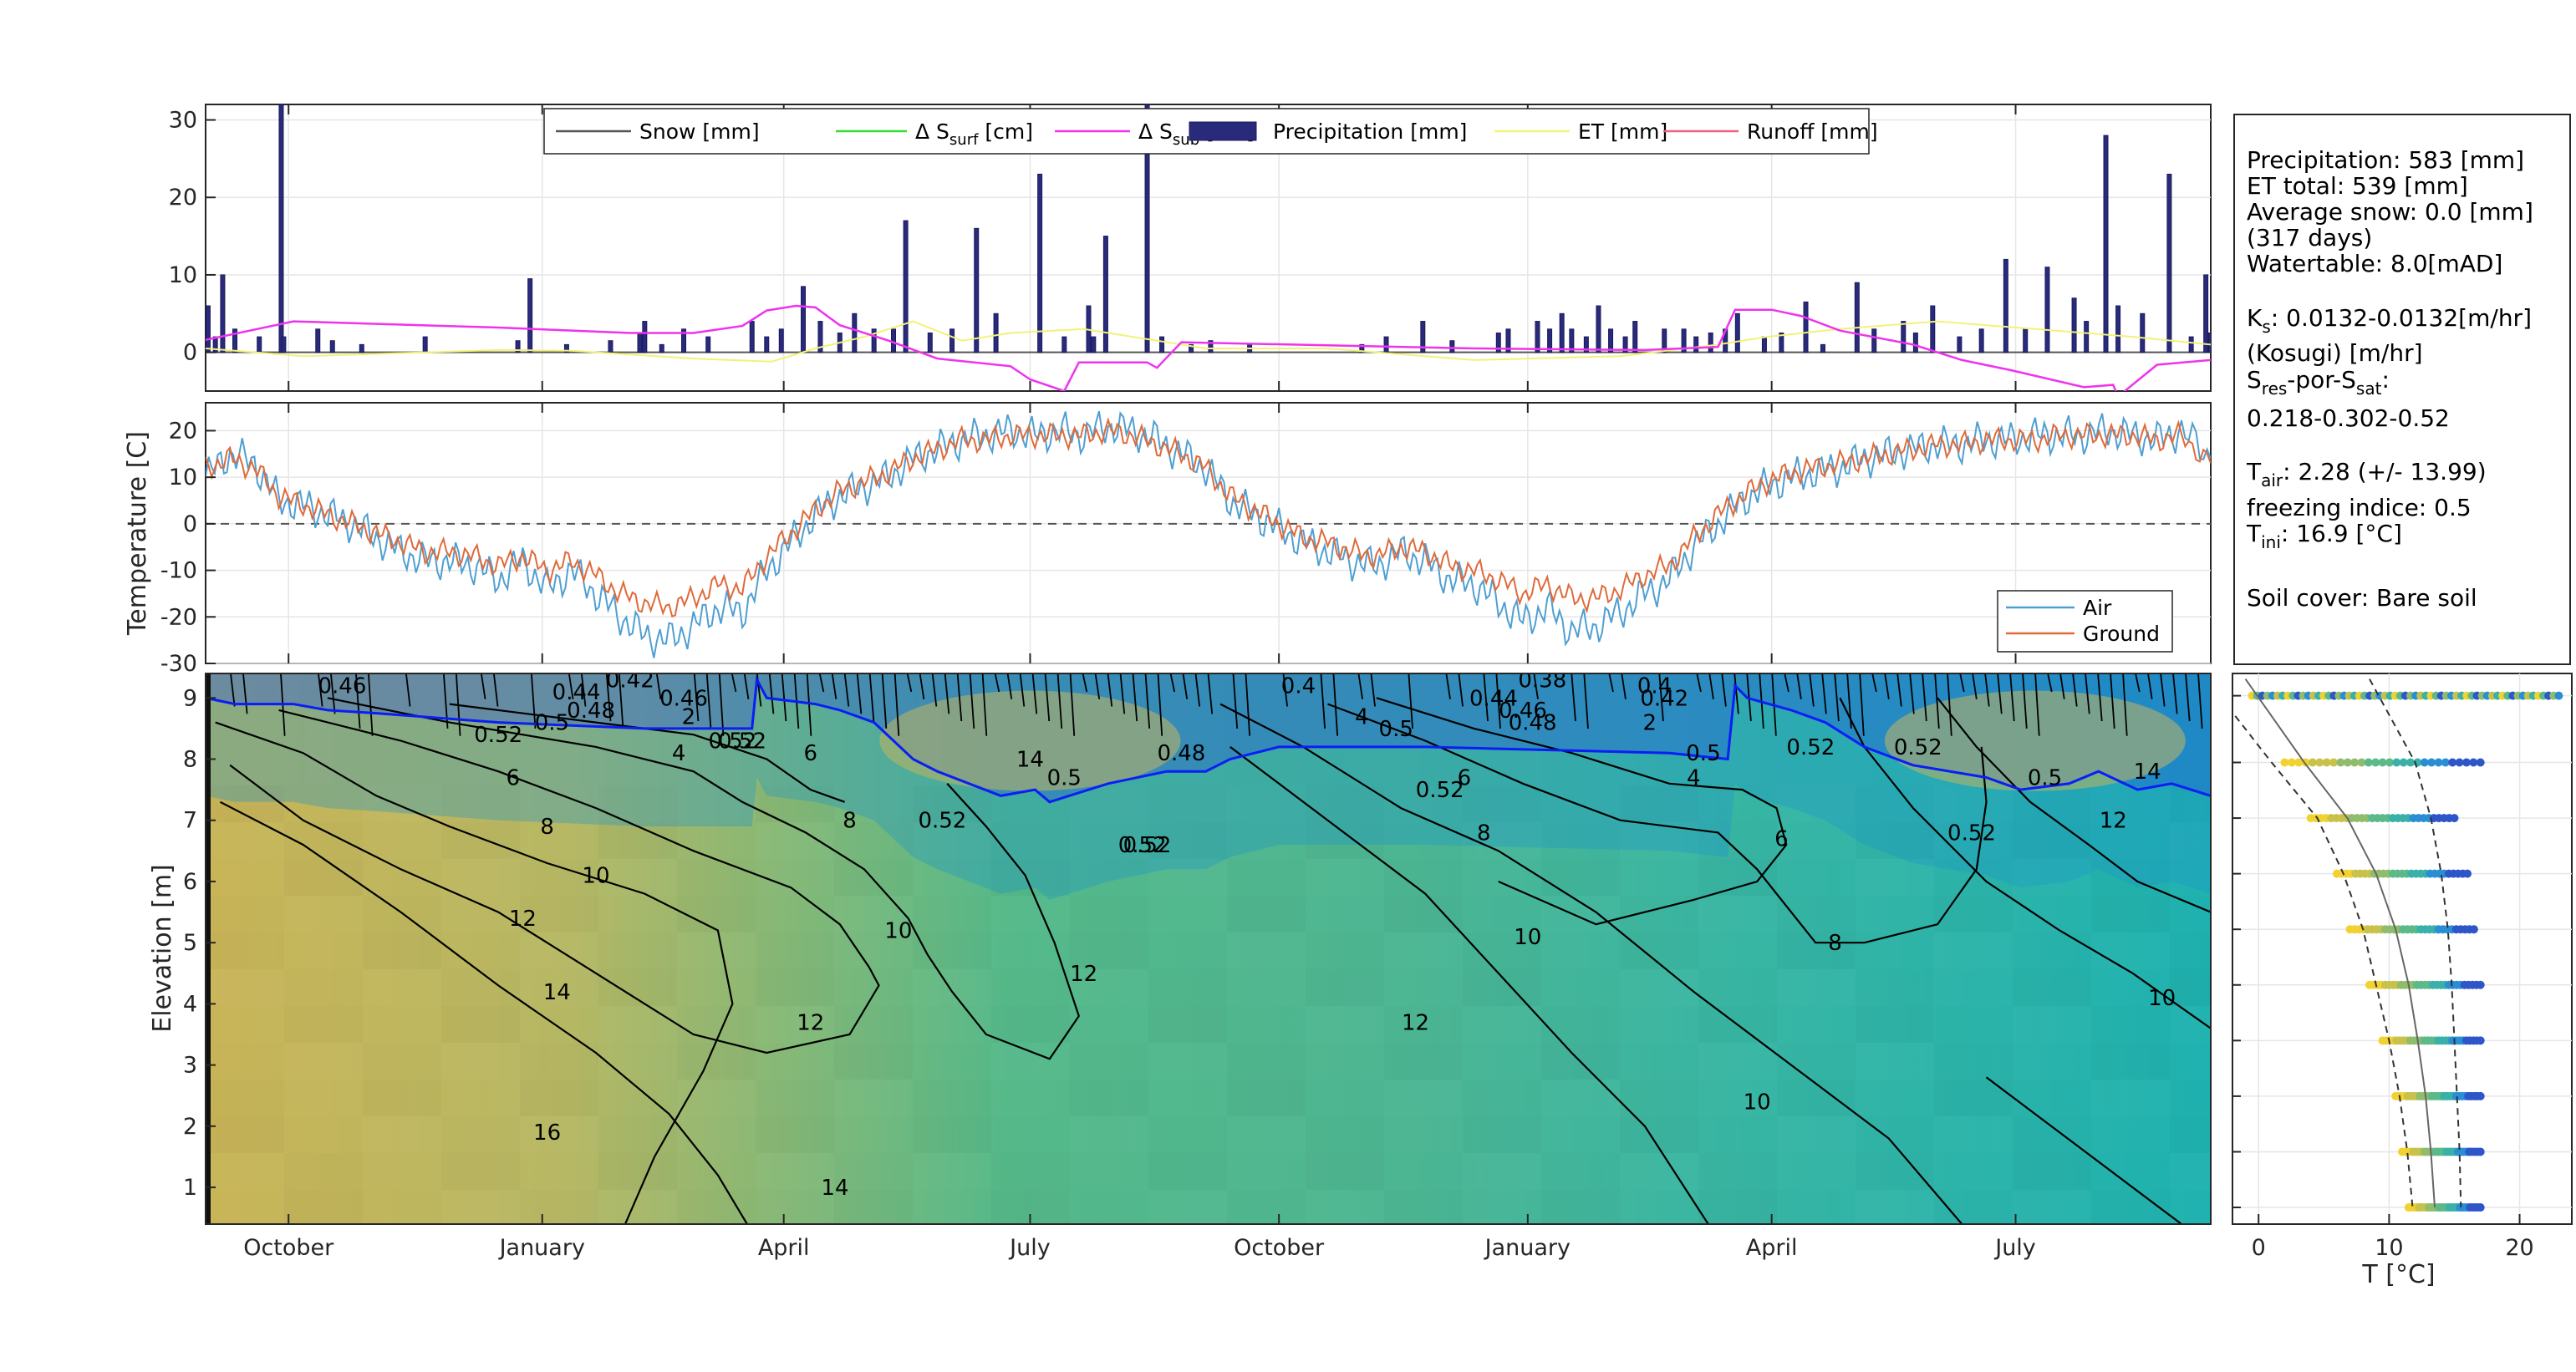 The image size is (2576, 1372). I want to click on info-saturation-values: 0.218-0.302-0.52, so click(2348, 418).